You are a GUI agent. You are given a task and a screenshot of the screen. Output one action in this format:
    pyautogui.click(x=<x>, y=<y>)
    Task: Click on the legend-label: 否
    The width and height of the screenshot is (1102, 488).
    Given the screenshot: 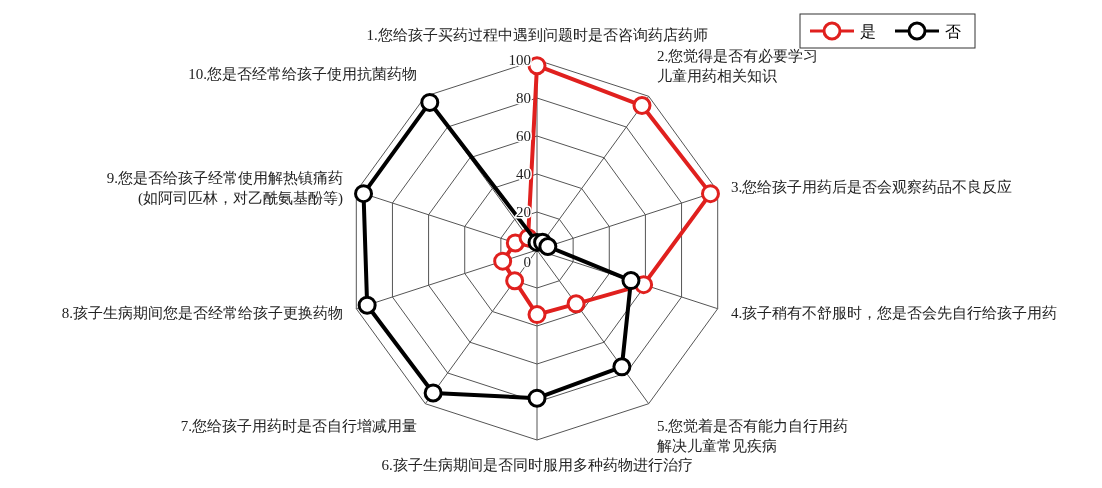 What is the action you would take?
    pyautogui.click(x=953, y=31)
    